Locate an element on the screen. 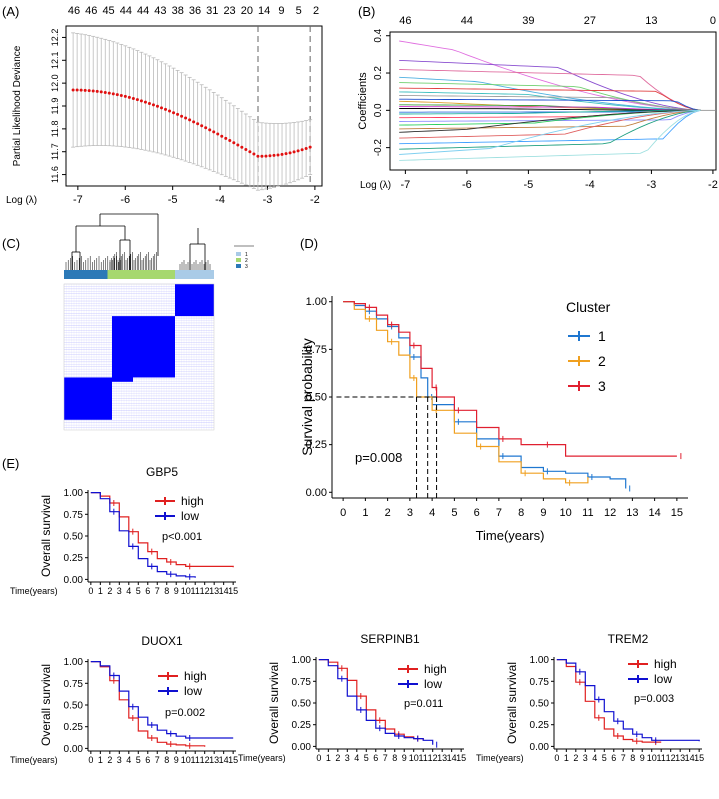 The width and height of the screenshot is (719, 799). y-tick-label: 12.1 is located at coordinates (55, 61).